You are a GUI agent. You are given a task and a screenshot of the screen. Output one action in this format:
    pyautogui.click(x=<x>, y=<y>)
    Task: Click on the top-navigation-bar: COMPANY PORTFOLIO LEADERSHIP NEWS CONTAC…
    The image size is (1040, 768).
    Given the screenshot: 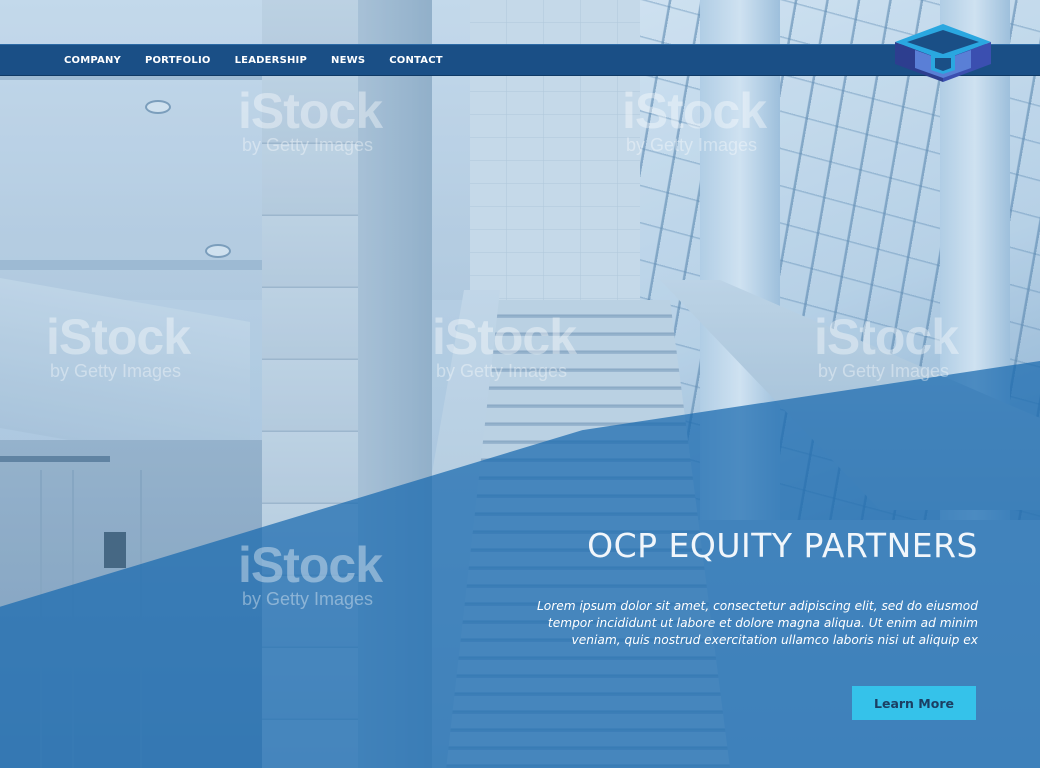 What is the action you would take?
    pyautogui.click(x=520, y=60)
    